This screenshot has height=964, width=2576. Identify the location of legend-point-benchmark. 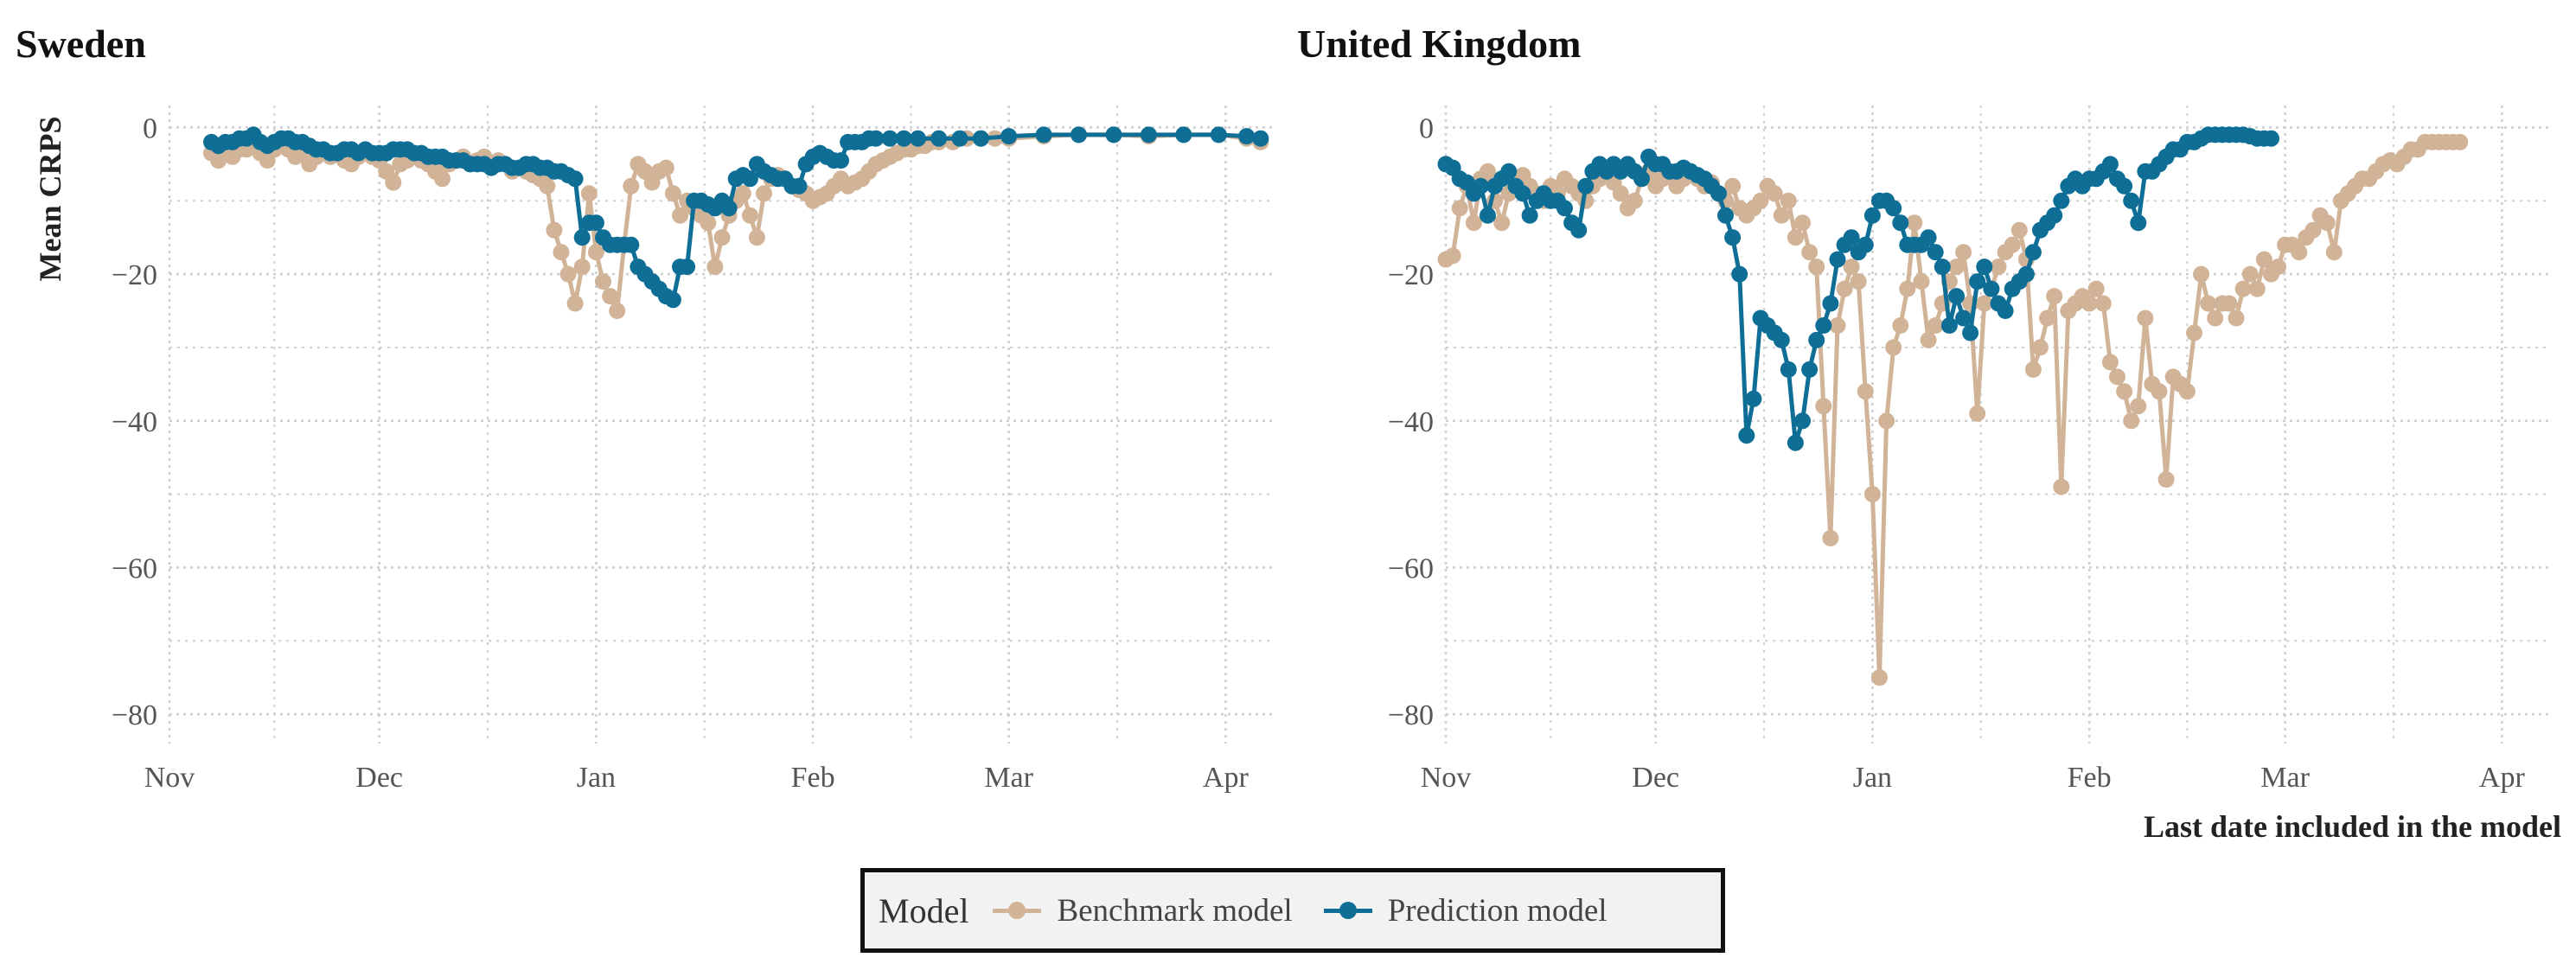
(1017, 911).